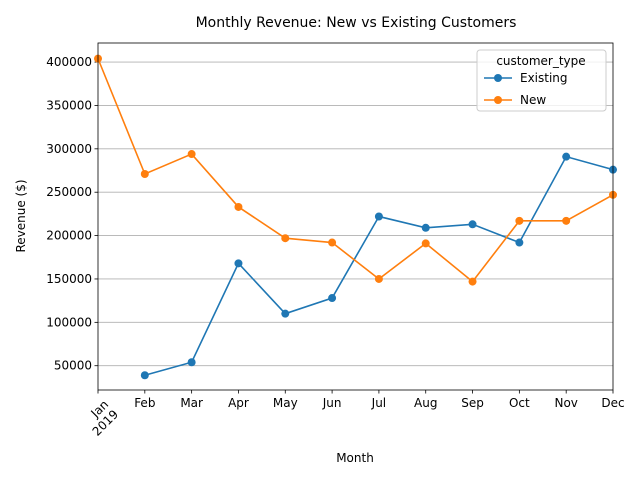 This screenshot has width=640, height=480. Describe the element at coordinates (73, 366) in the screenshot. I see `y-tick-label: 50000` at that location.